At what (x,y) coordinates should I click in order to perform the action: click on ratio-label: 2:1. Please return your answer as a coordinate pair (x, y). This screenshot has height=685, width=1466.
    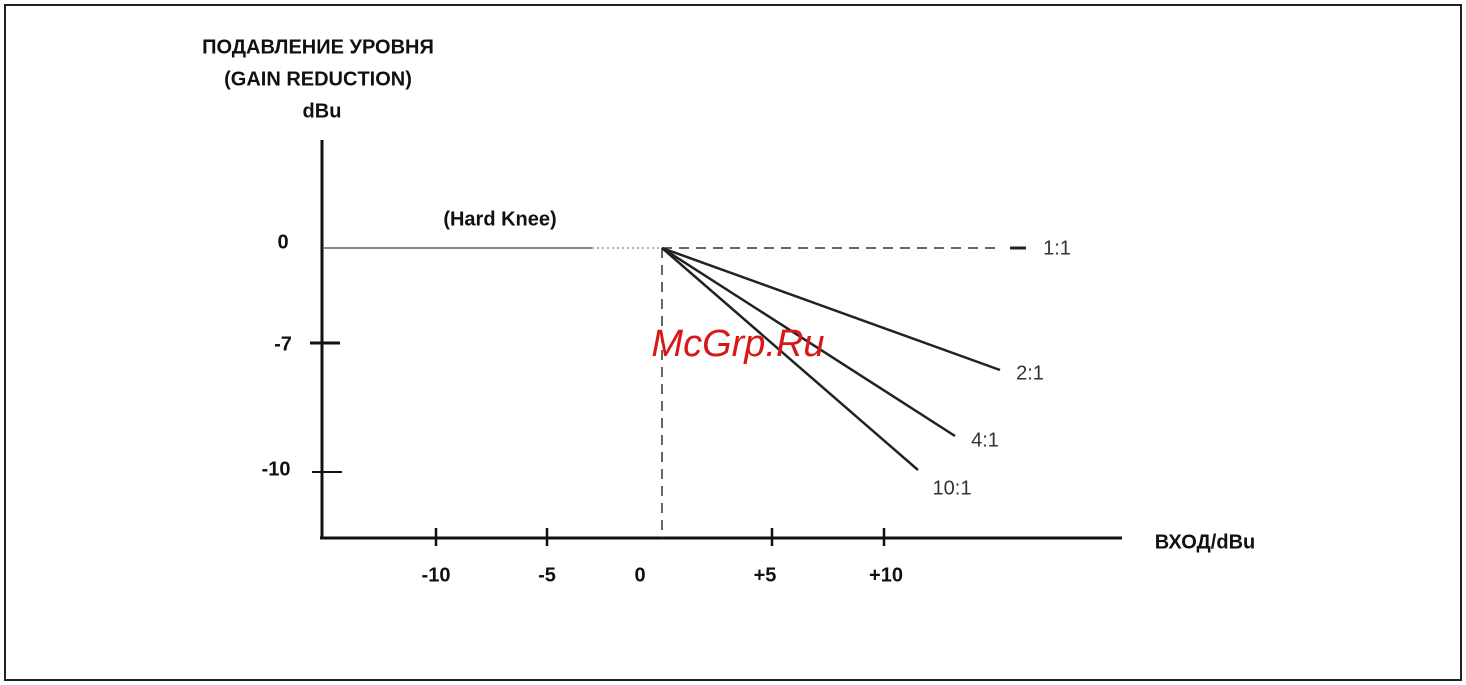
    Looking at the image, I should click on (1030, 373).